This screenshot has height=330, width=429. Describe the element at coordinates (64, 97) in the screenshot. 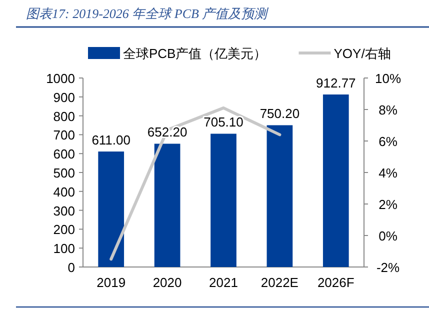

I see `y-tick-label: 900` at that location.